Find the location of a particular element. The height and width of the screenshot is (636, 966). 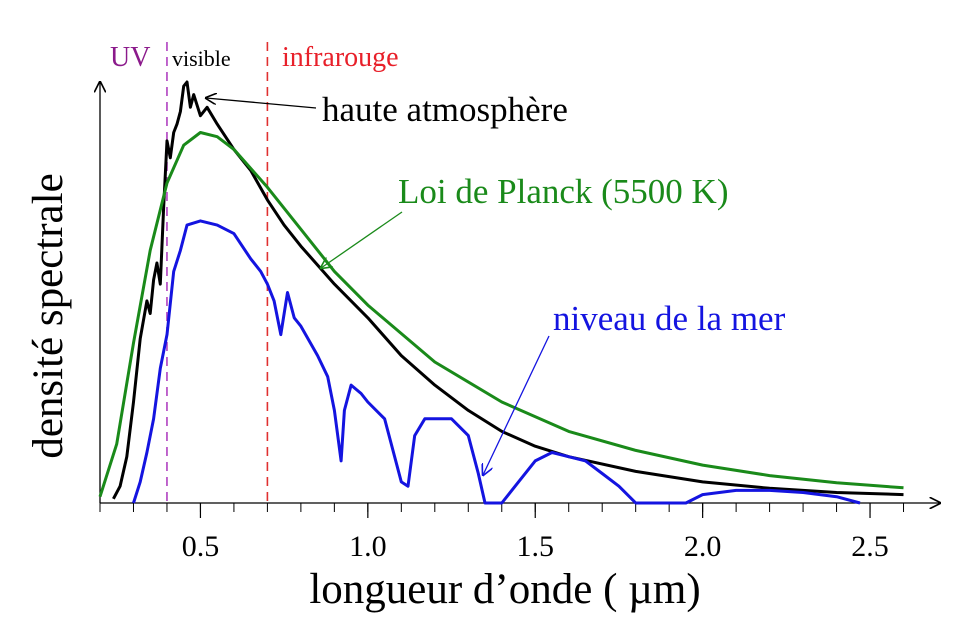

x-tick-label: 2.0 is located at coordinates (703, 546).